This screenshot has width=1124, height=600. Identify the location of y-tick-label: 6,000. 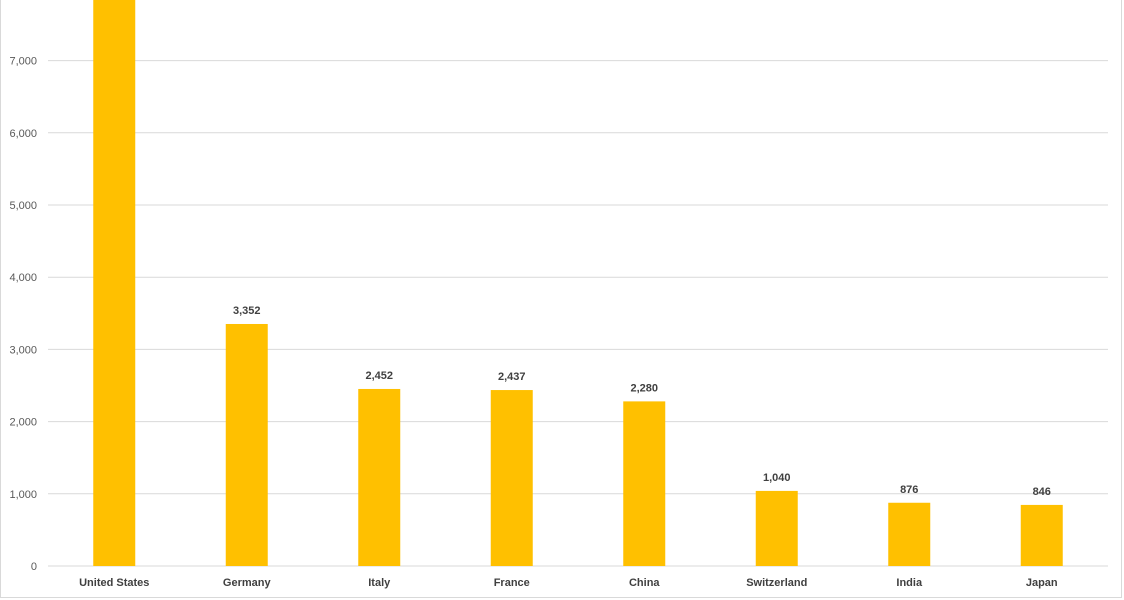
(23, 134).